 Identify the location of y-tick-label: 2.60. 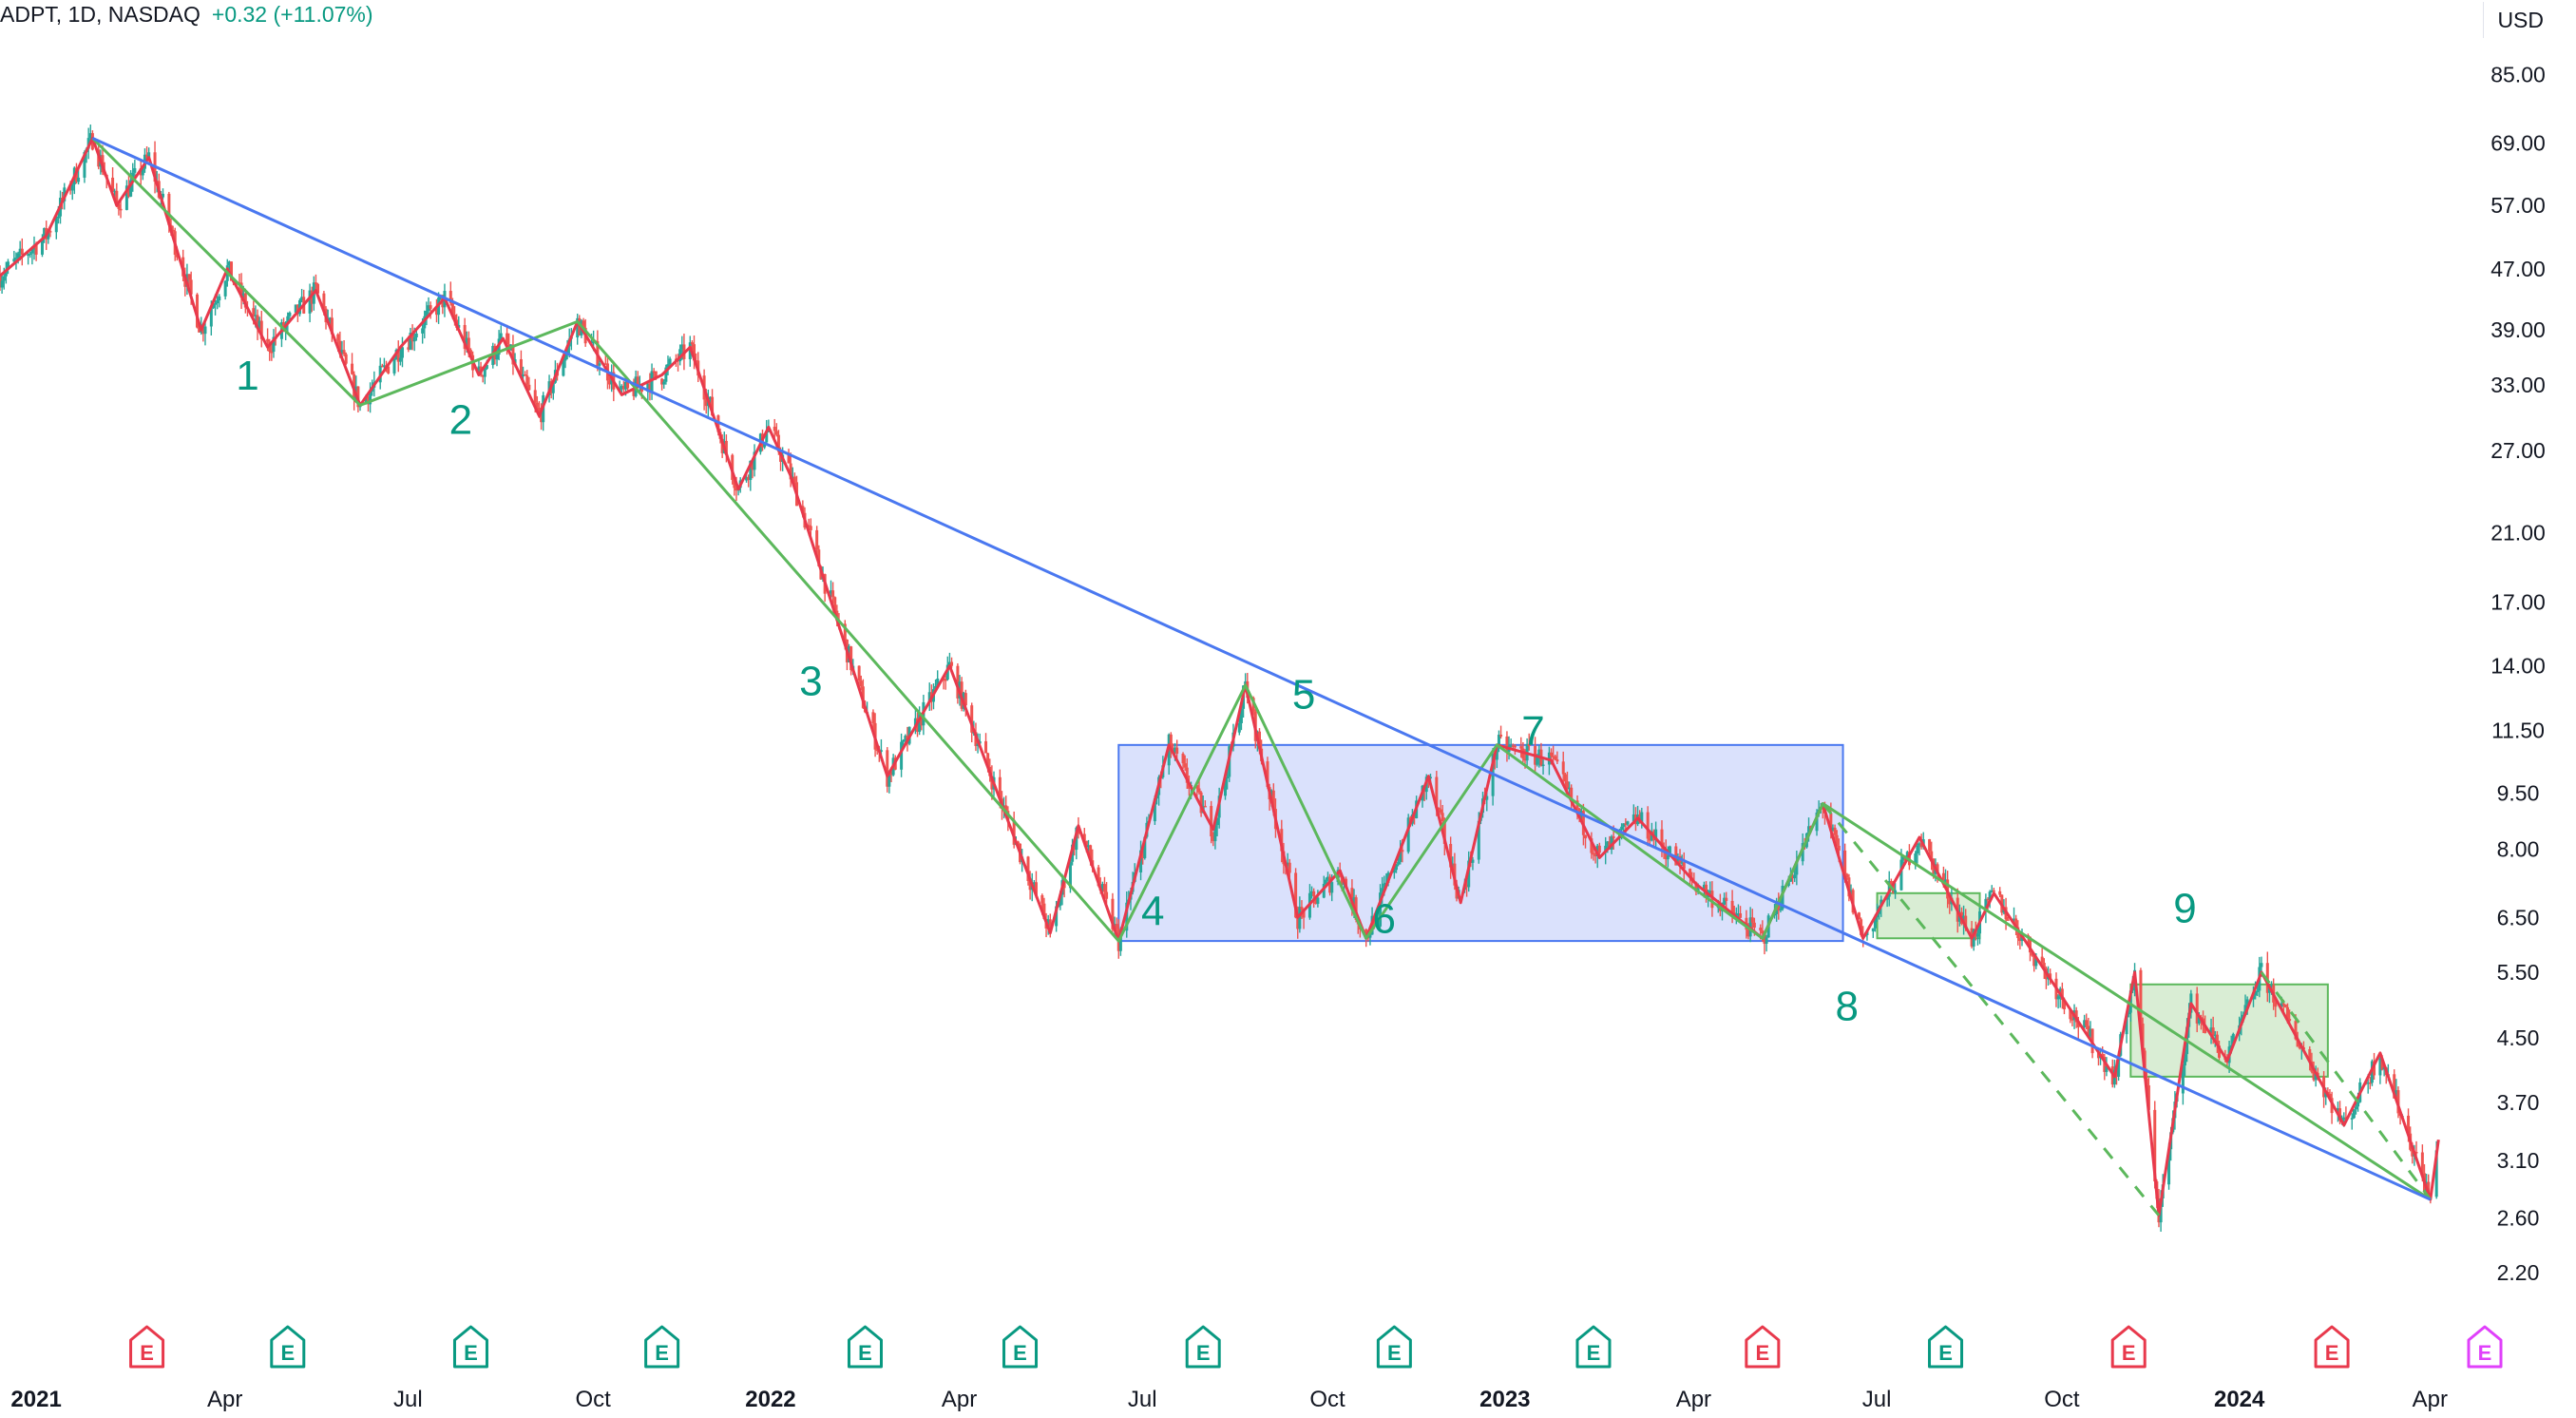
(2518, 1217).